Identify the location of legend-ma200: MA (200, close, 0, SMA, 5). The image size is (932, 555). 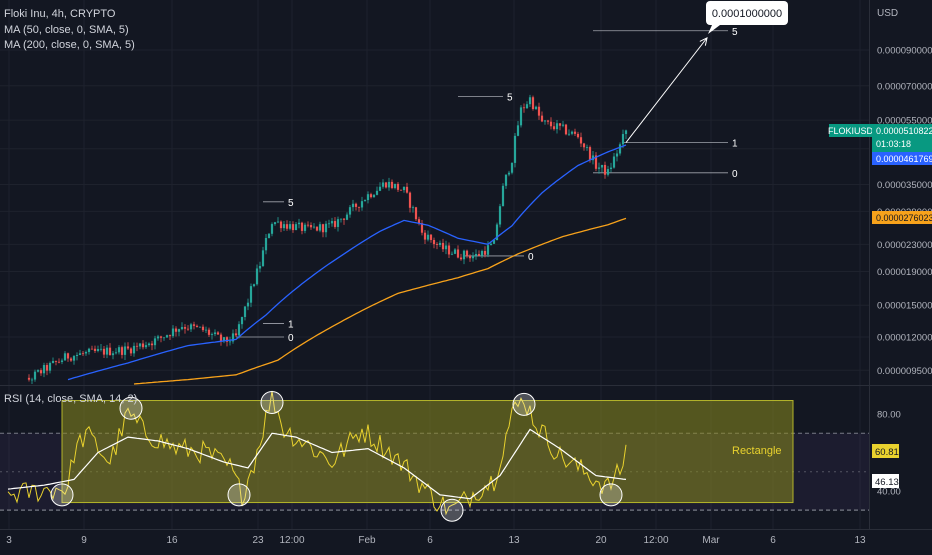
(69, 45).